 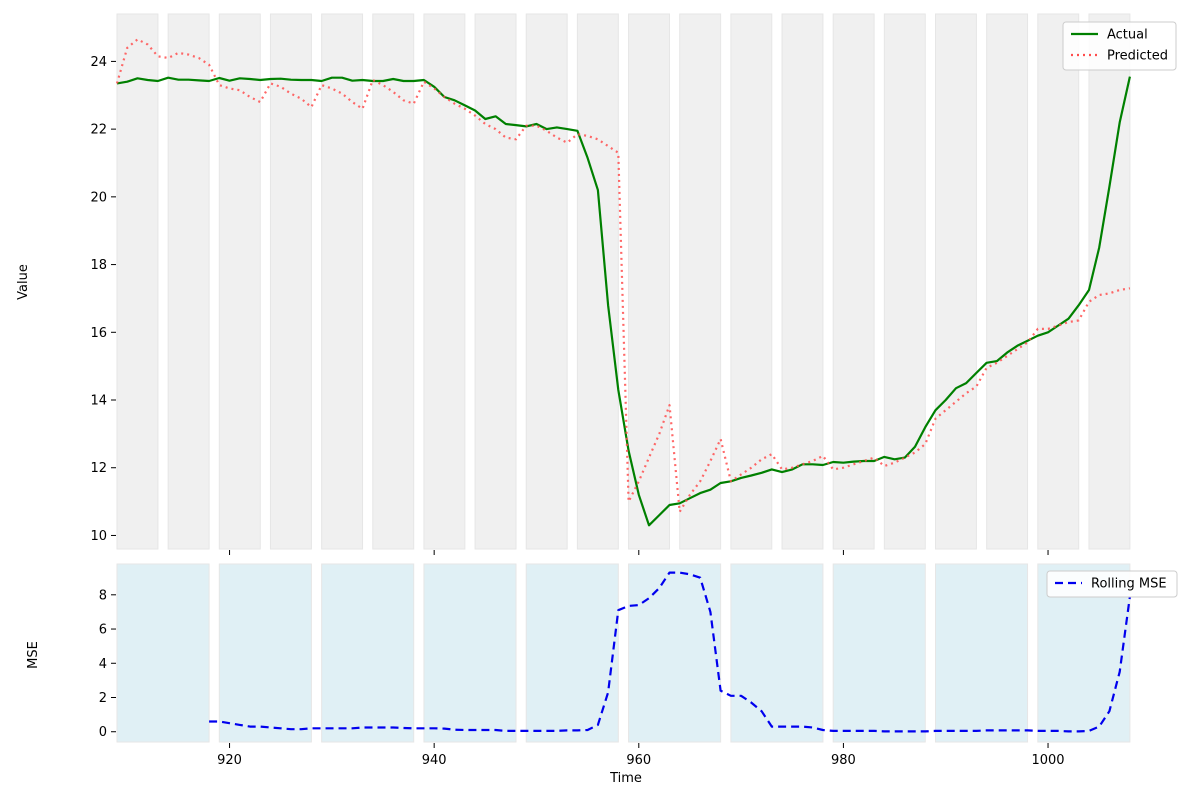 What do you see at coordinates (1047, 760) in the screenshot?
I see `x-tick-label: 1000` at bounding box center [1047, 760].